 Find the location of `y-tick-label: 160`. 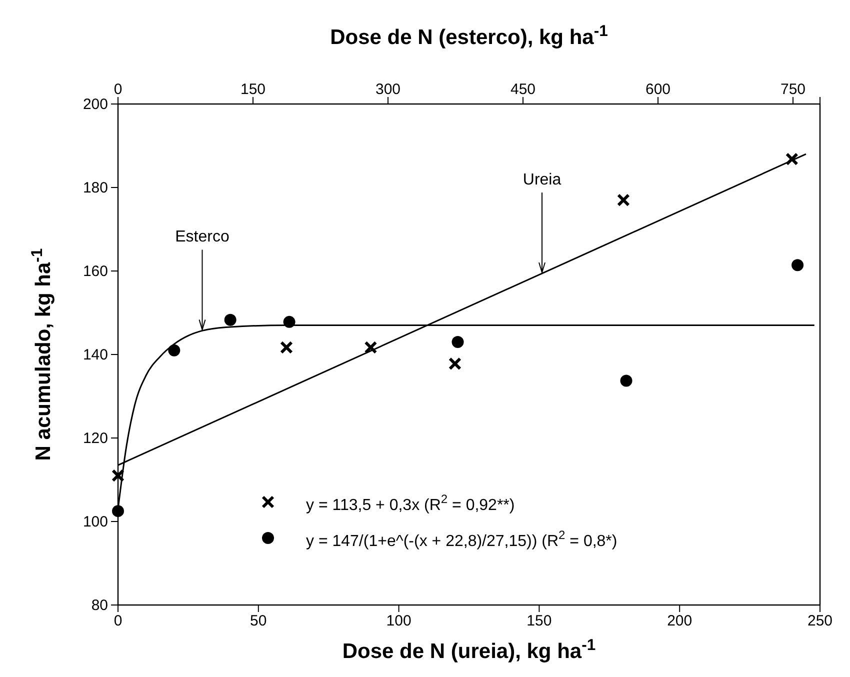

y-tick-label: 160 is located at coordinates (95, 271).